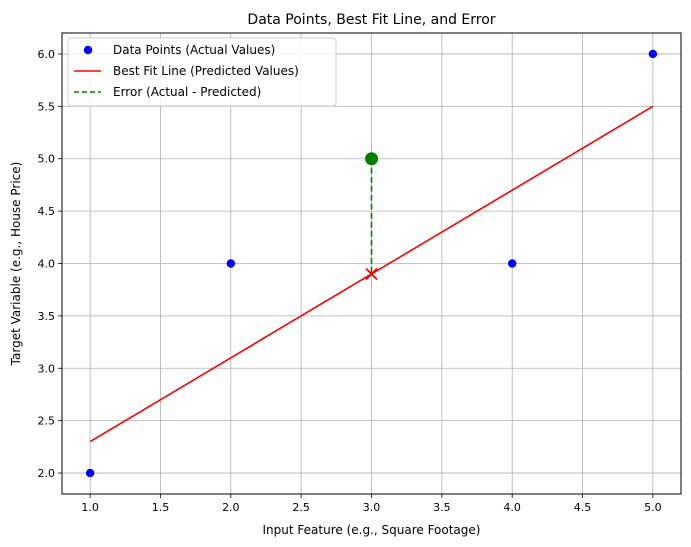  Describe the element at coordinates (442, 507) in the screenshot. I see `x-tick-label: 3.5` at that location.